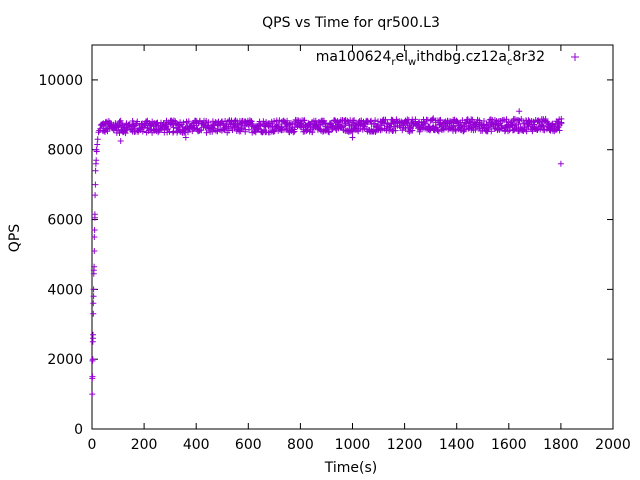 Image resolution: width=640 pixels, height=480 pixels. What do you see at coordinates (60, 81) in the screenshot?
I see `y-tick-label: 10000` at bounding box center [60, 81].